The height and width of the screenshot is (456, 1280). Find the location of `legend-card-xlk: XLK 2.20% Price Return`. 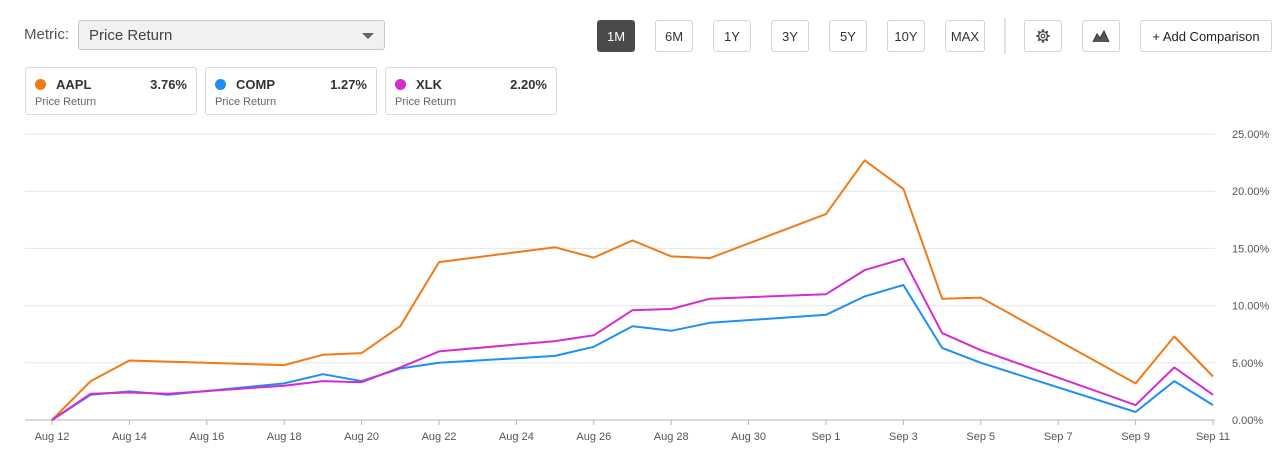

legend-card-xlk: XLK 2.20% Price Return is located at coordinates (471, 91).